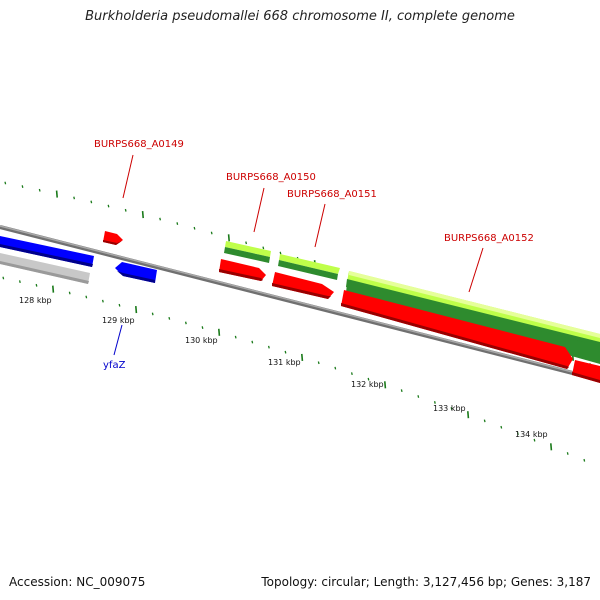  I want to click on label-a0151: BURPS668_A0151, so click(332, 194).